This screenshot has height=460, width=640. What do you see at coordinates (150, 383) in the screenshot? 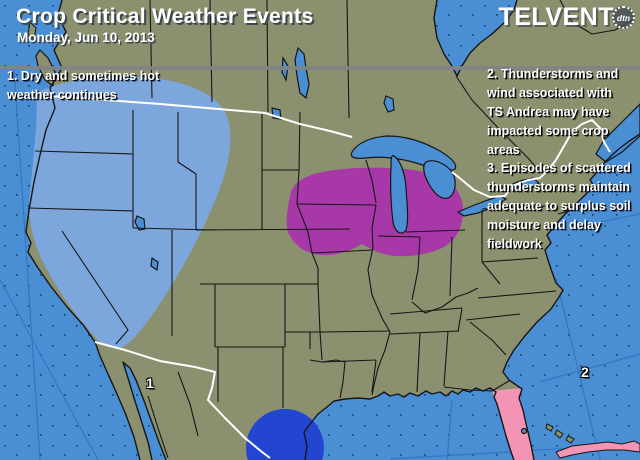
I see `map-label-1: 1` at bounding box center [150, 383].